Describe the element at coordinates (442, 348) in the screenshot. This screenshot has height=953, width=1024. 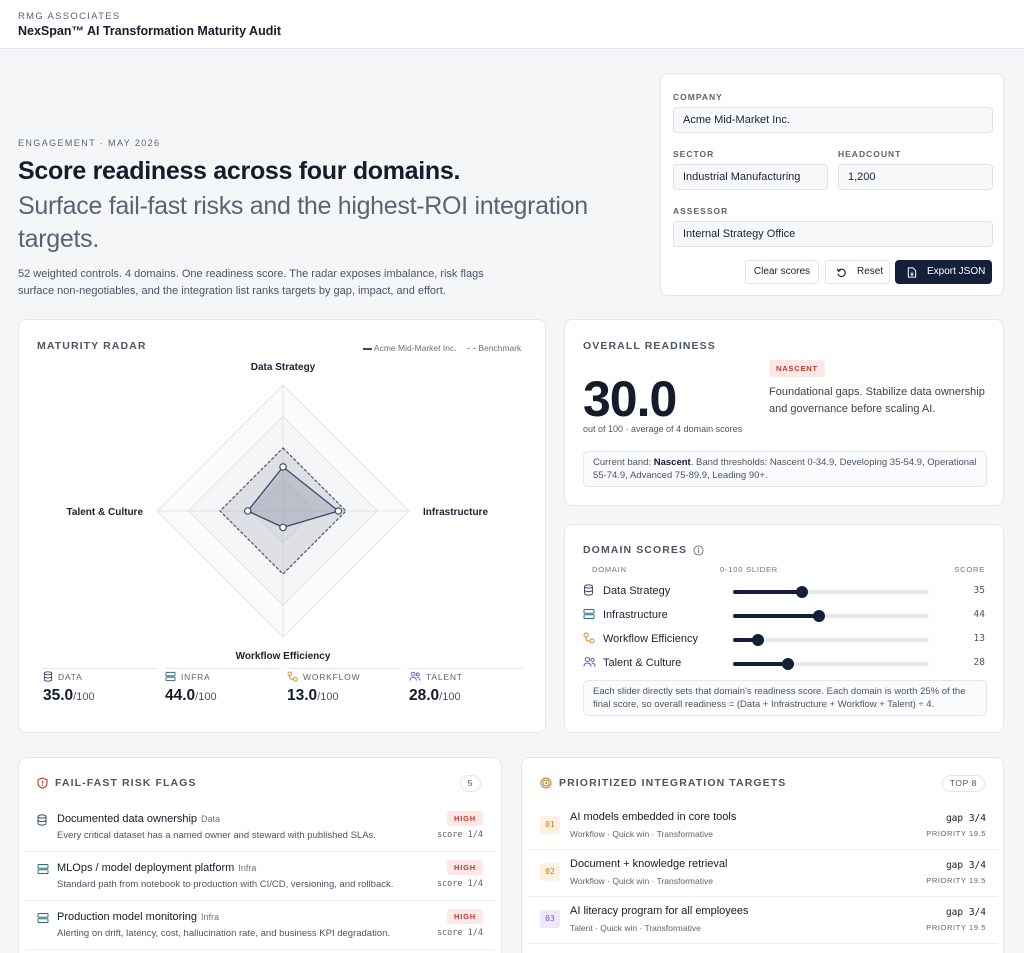
I see `radar-legend: Acme Mid-Market Inc. Benchmark` at that location.